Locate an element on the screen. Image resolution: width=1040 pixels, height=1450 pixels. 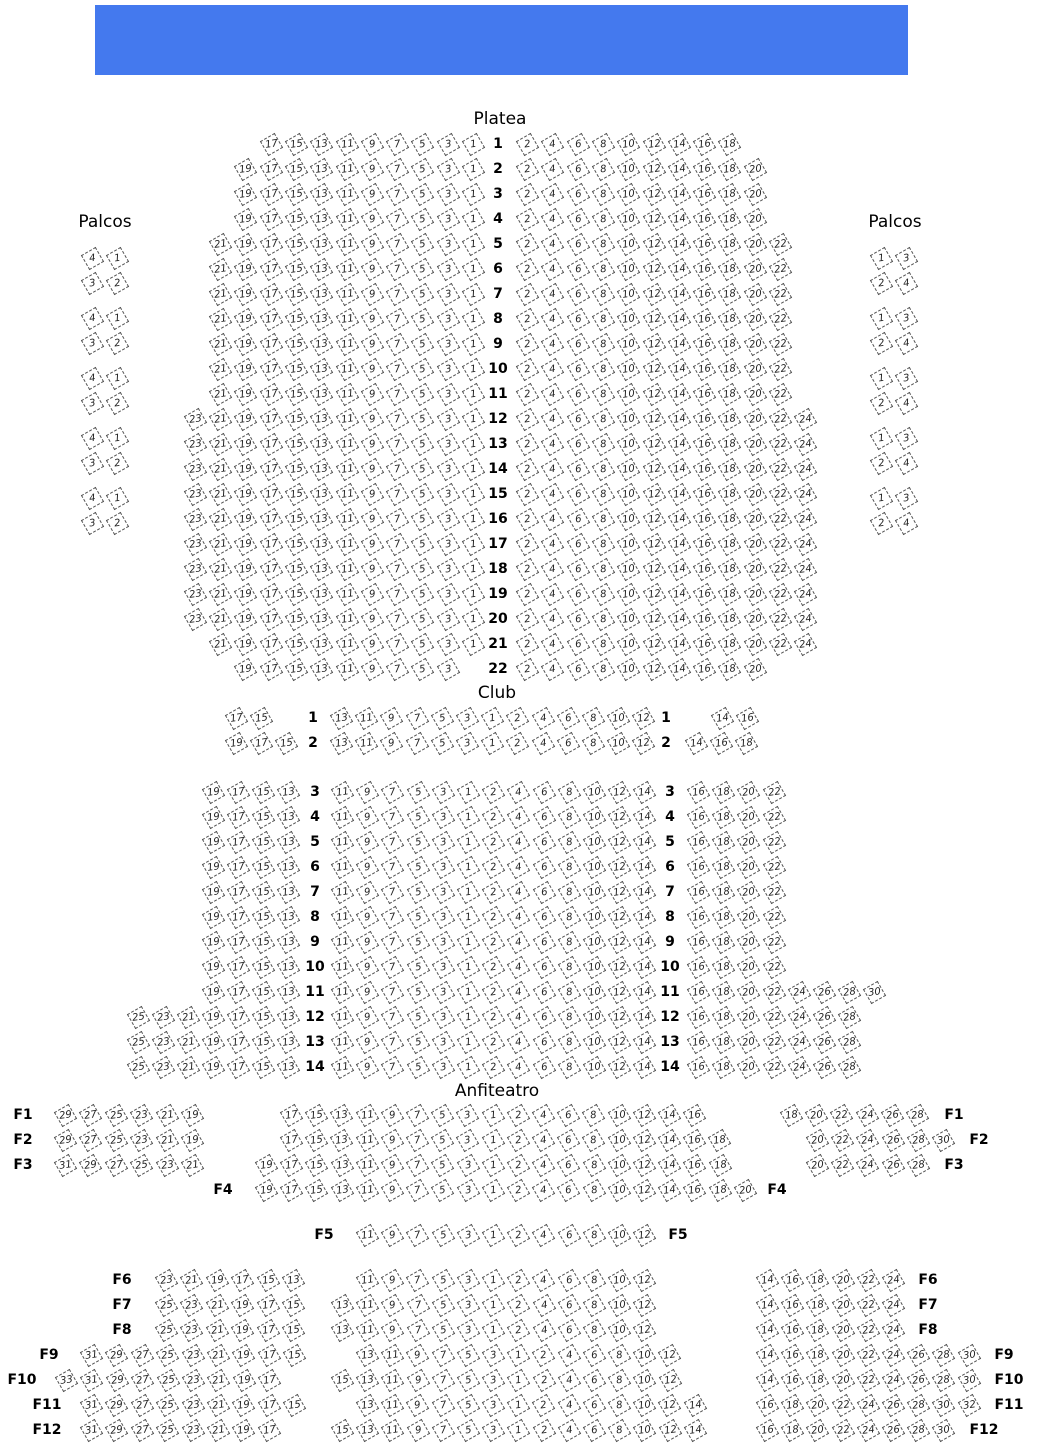
seat-anfiteatro: 3 is located at coordinates (493, 1405).